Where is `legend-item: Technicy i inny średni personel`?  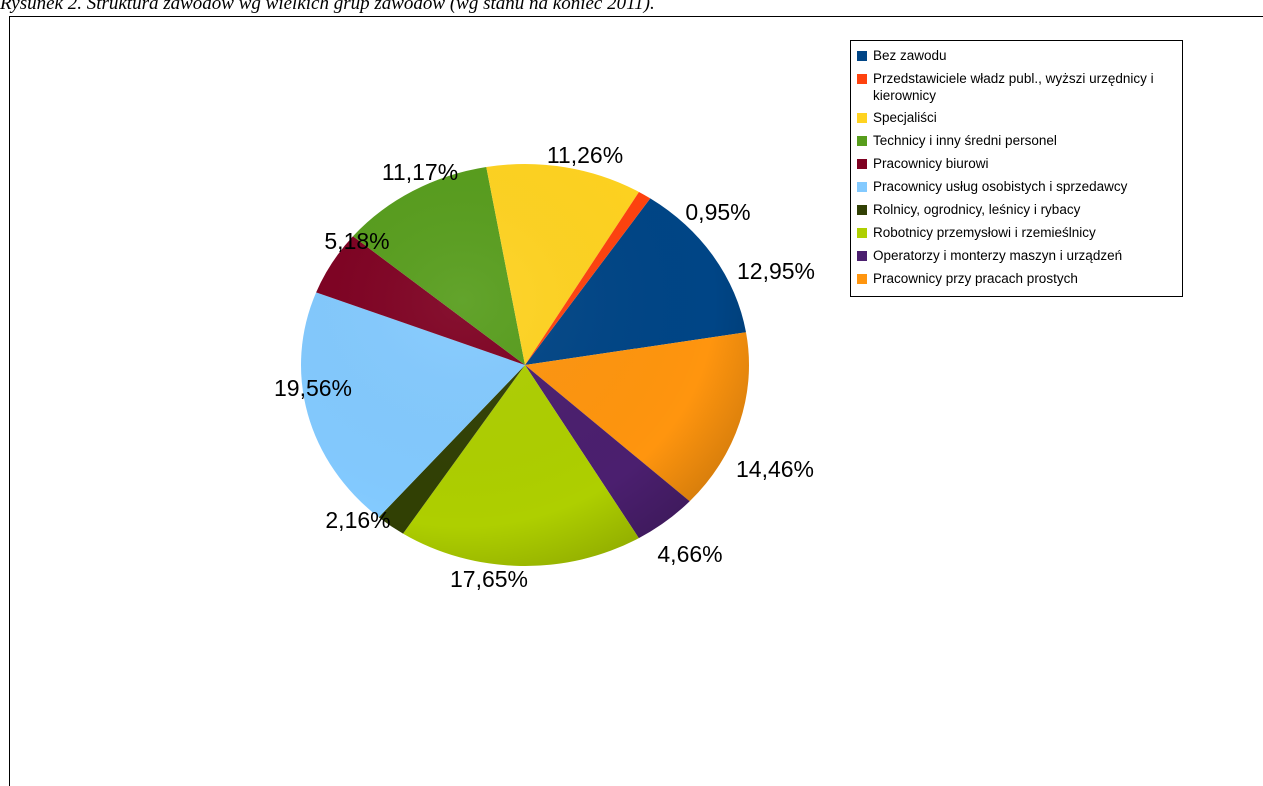 legend-item: Technicy i inny średni personel is located at coordinates (1017, 140).